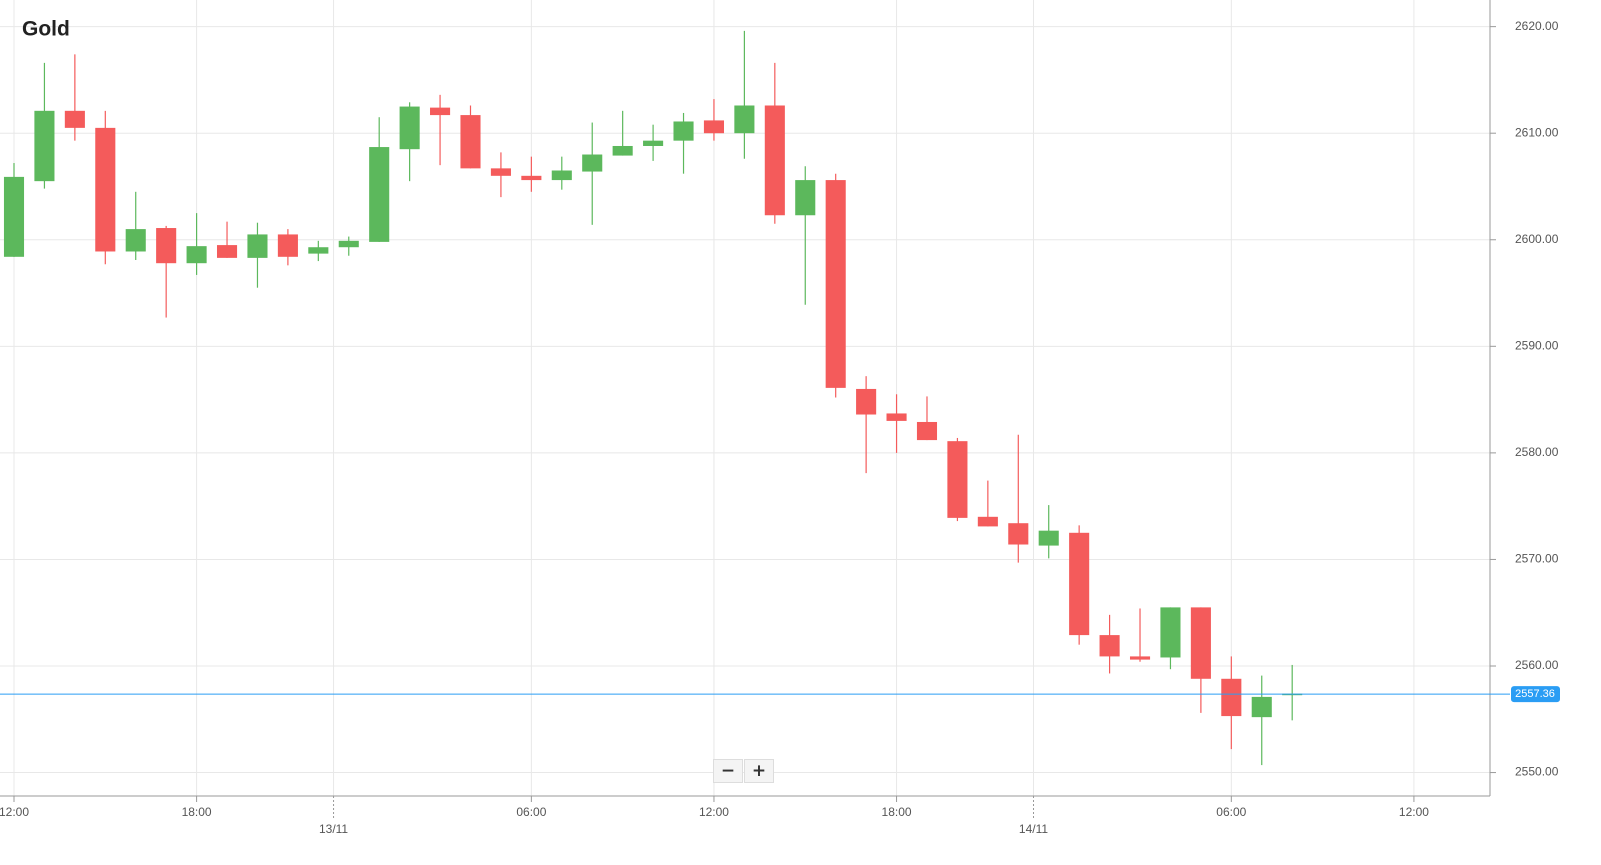  Describe the element at coordinates (728, 771) in the screenshot. I see `zoom-out-button: −` at that location.